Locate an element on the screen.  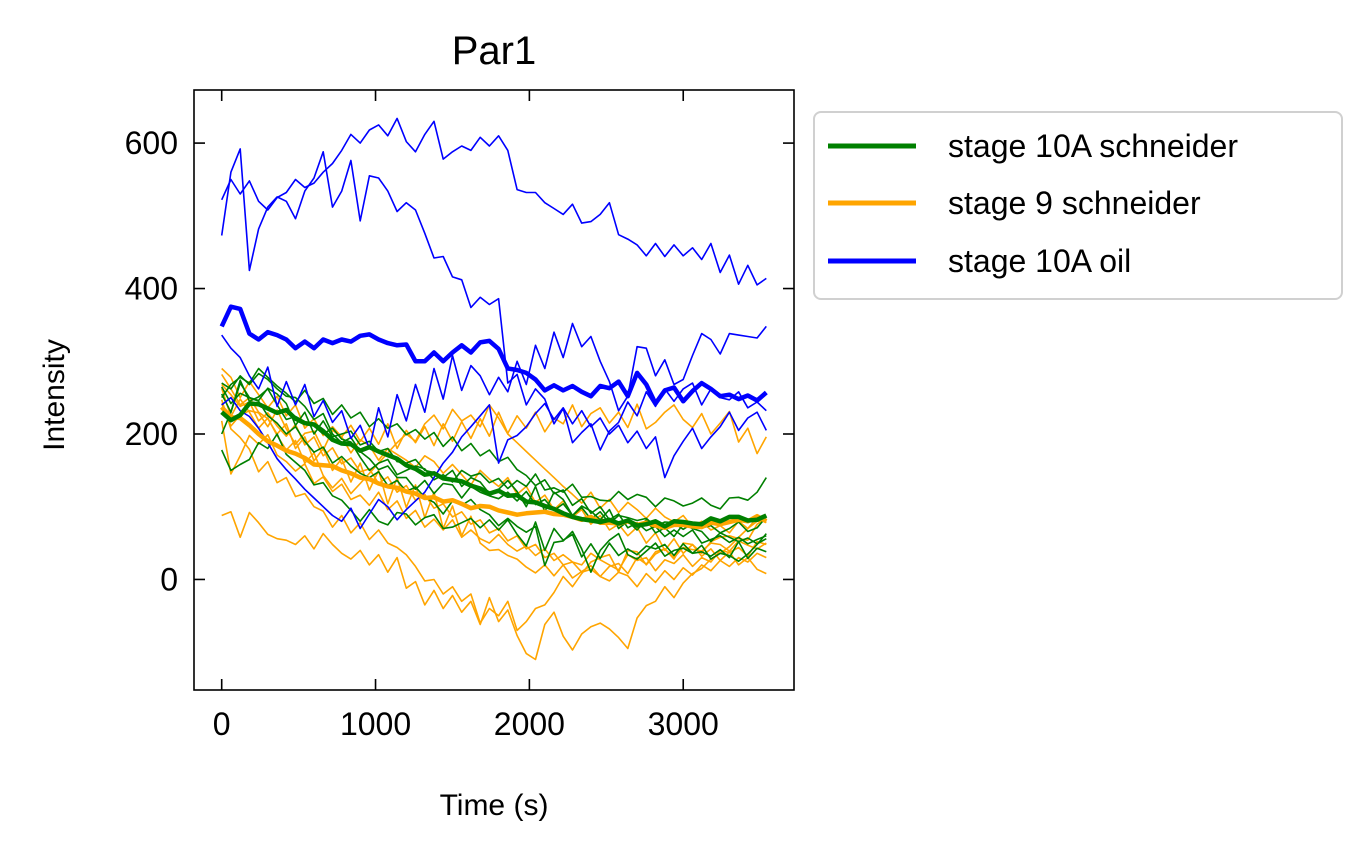
y-tick-label-1: 200 is located at coordinates (151, 434).